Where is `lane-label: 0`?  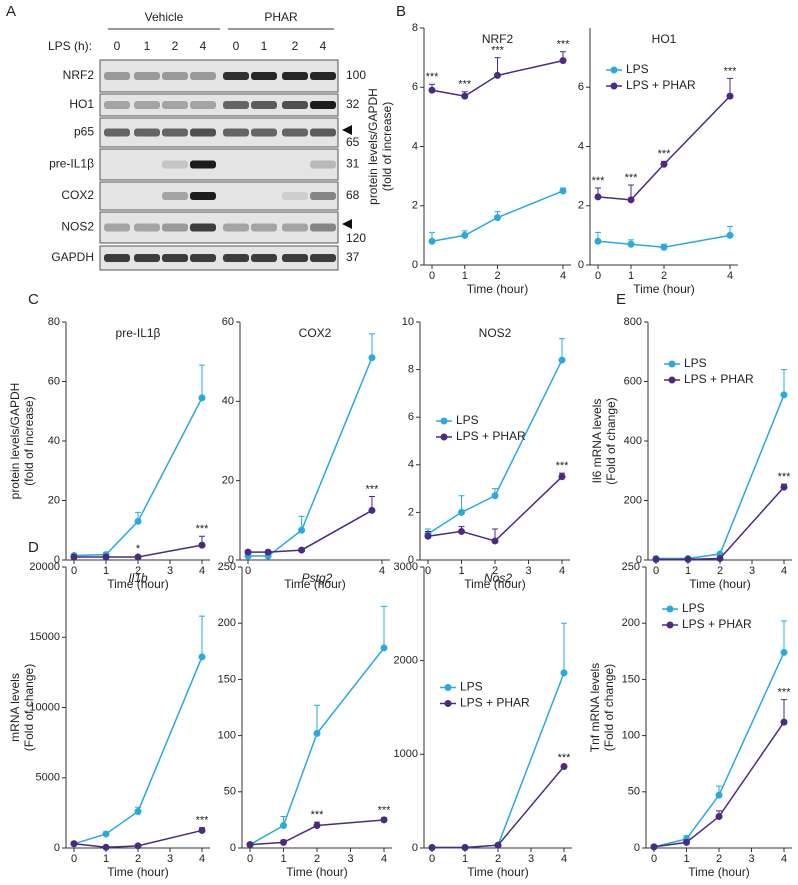 lane-label: 0 is located at coordinates (236, 46).